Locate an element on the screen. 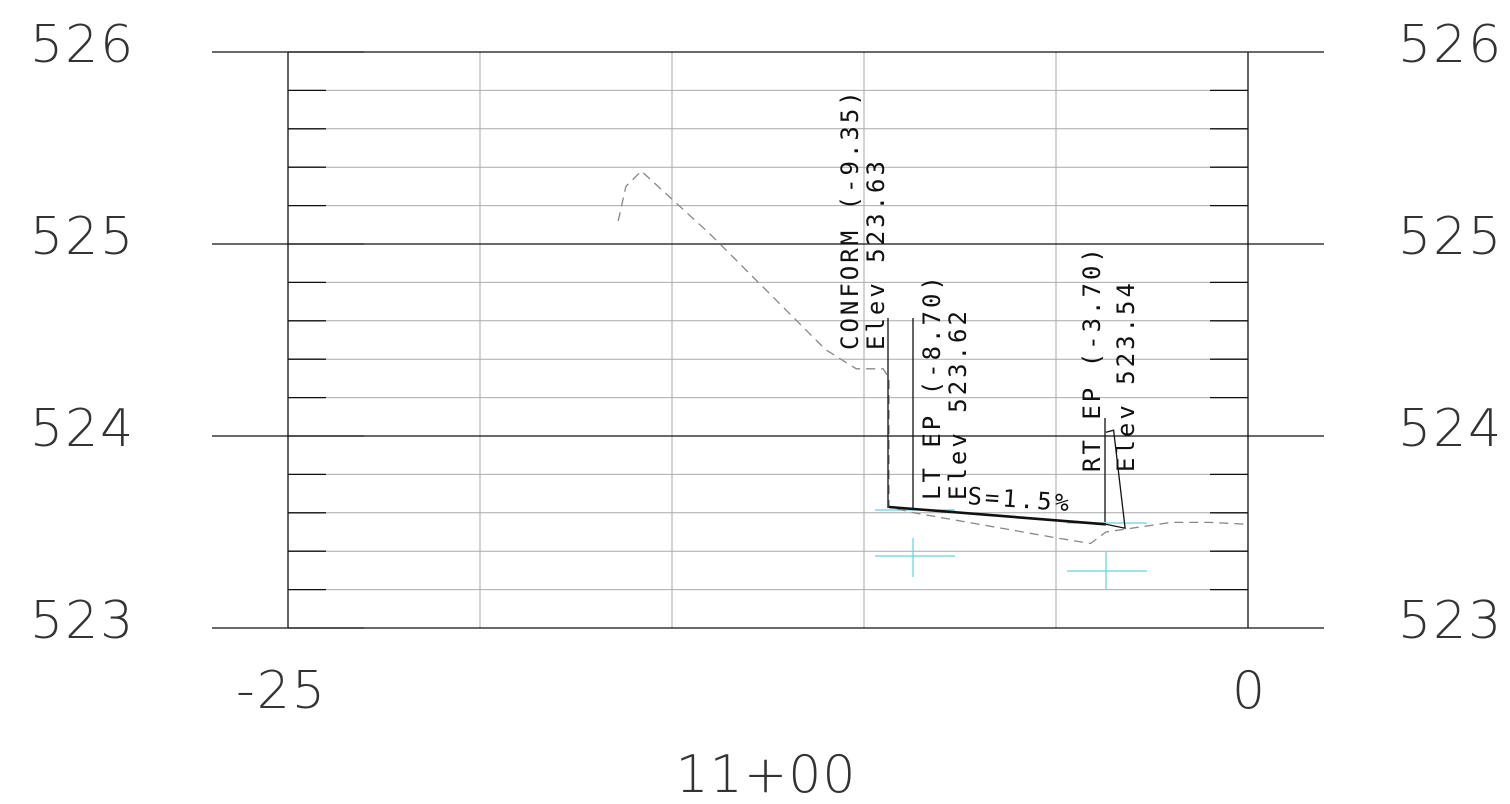  curb-outline is located at coordinates (1115, 479).